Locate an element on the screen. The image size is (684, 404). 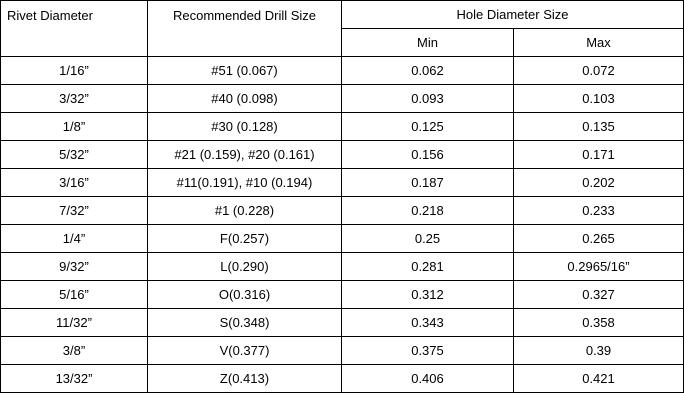
table-cell: 0.2965/16” is located at coordinates (598, 266).